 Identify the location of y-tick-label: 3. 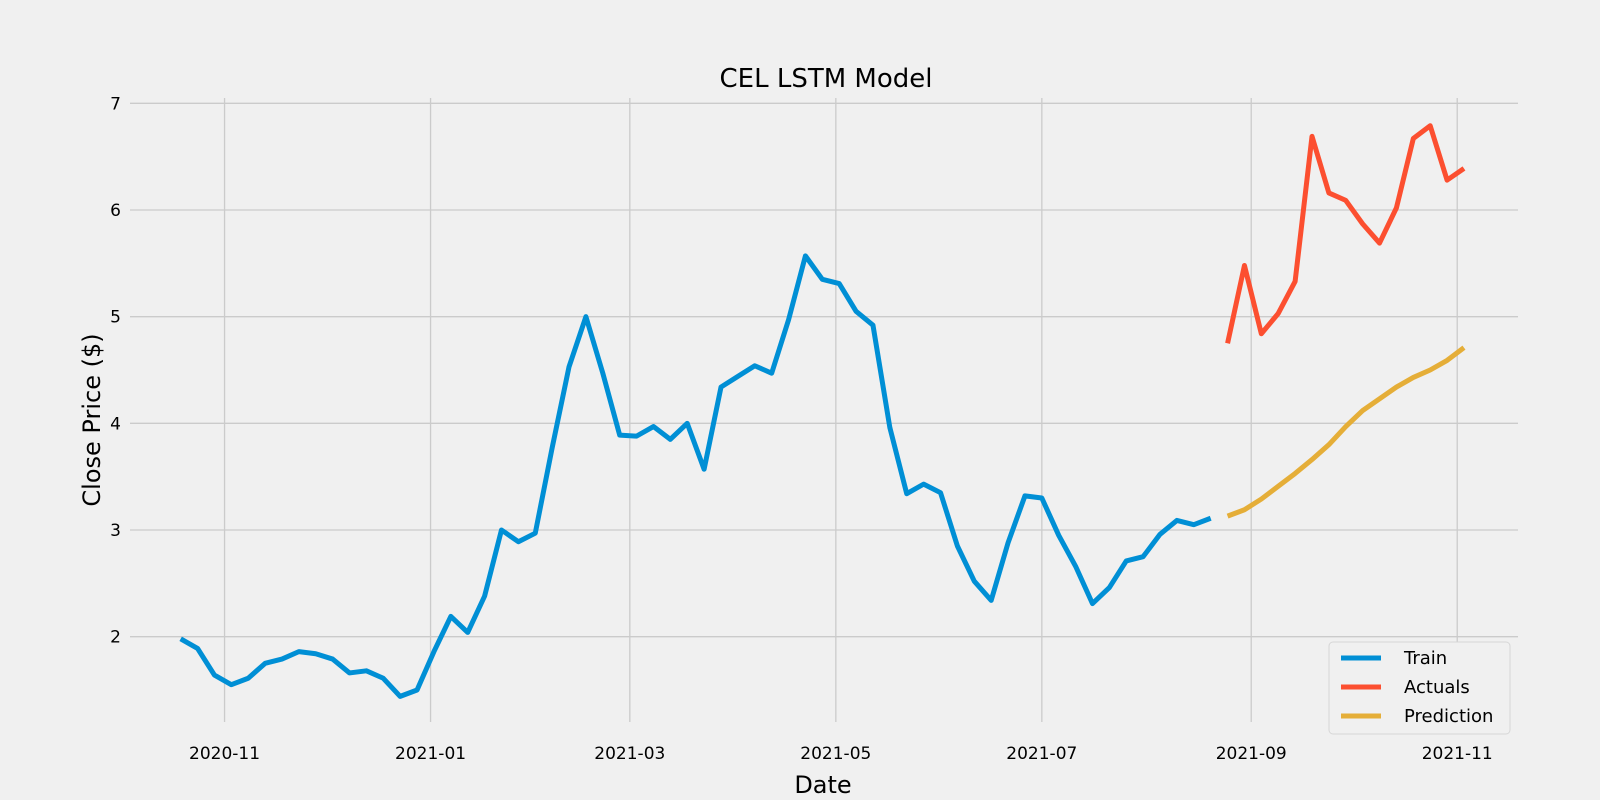
(115, 531).